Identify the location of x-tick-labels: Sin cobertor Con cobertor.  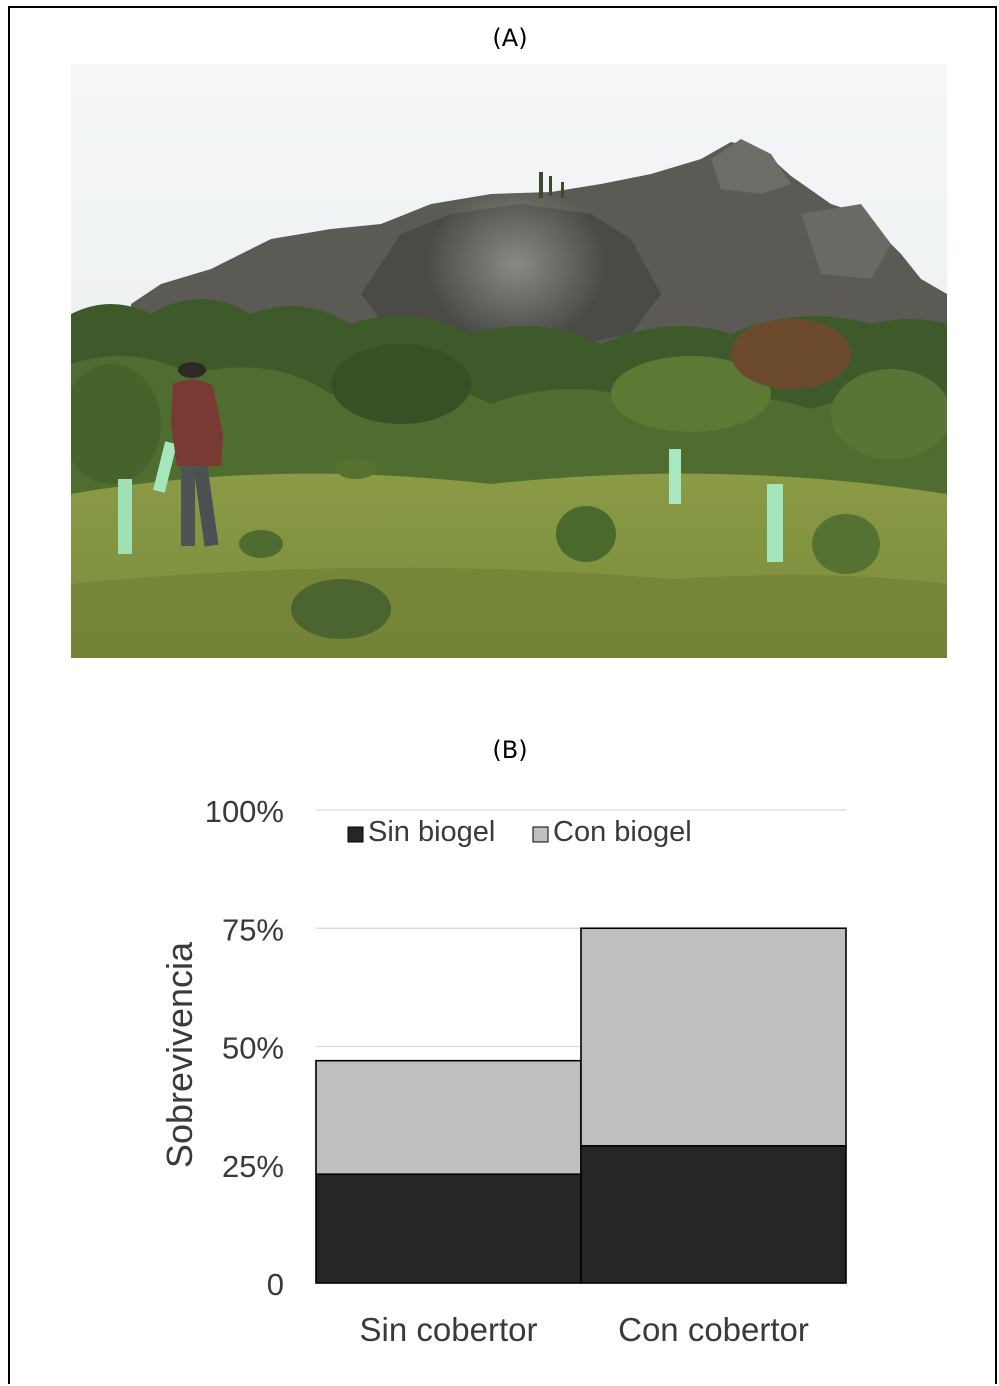
(584, 1329).